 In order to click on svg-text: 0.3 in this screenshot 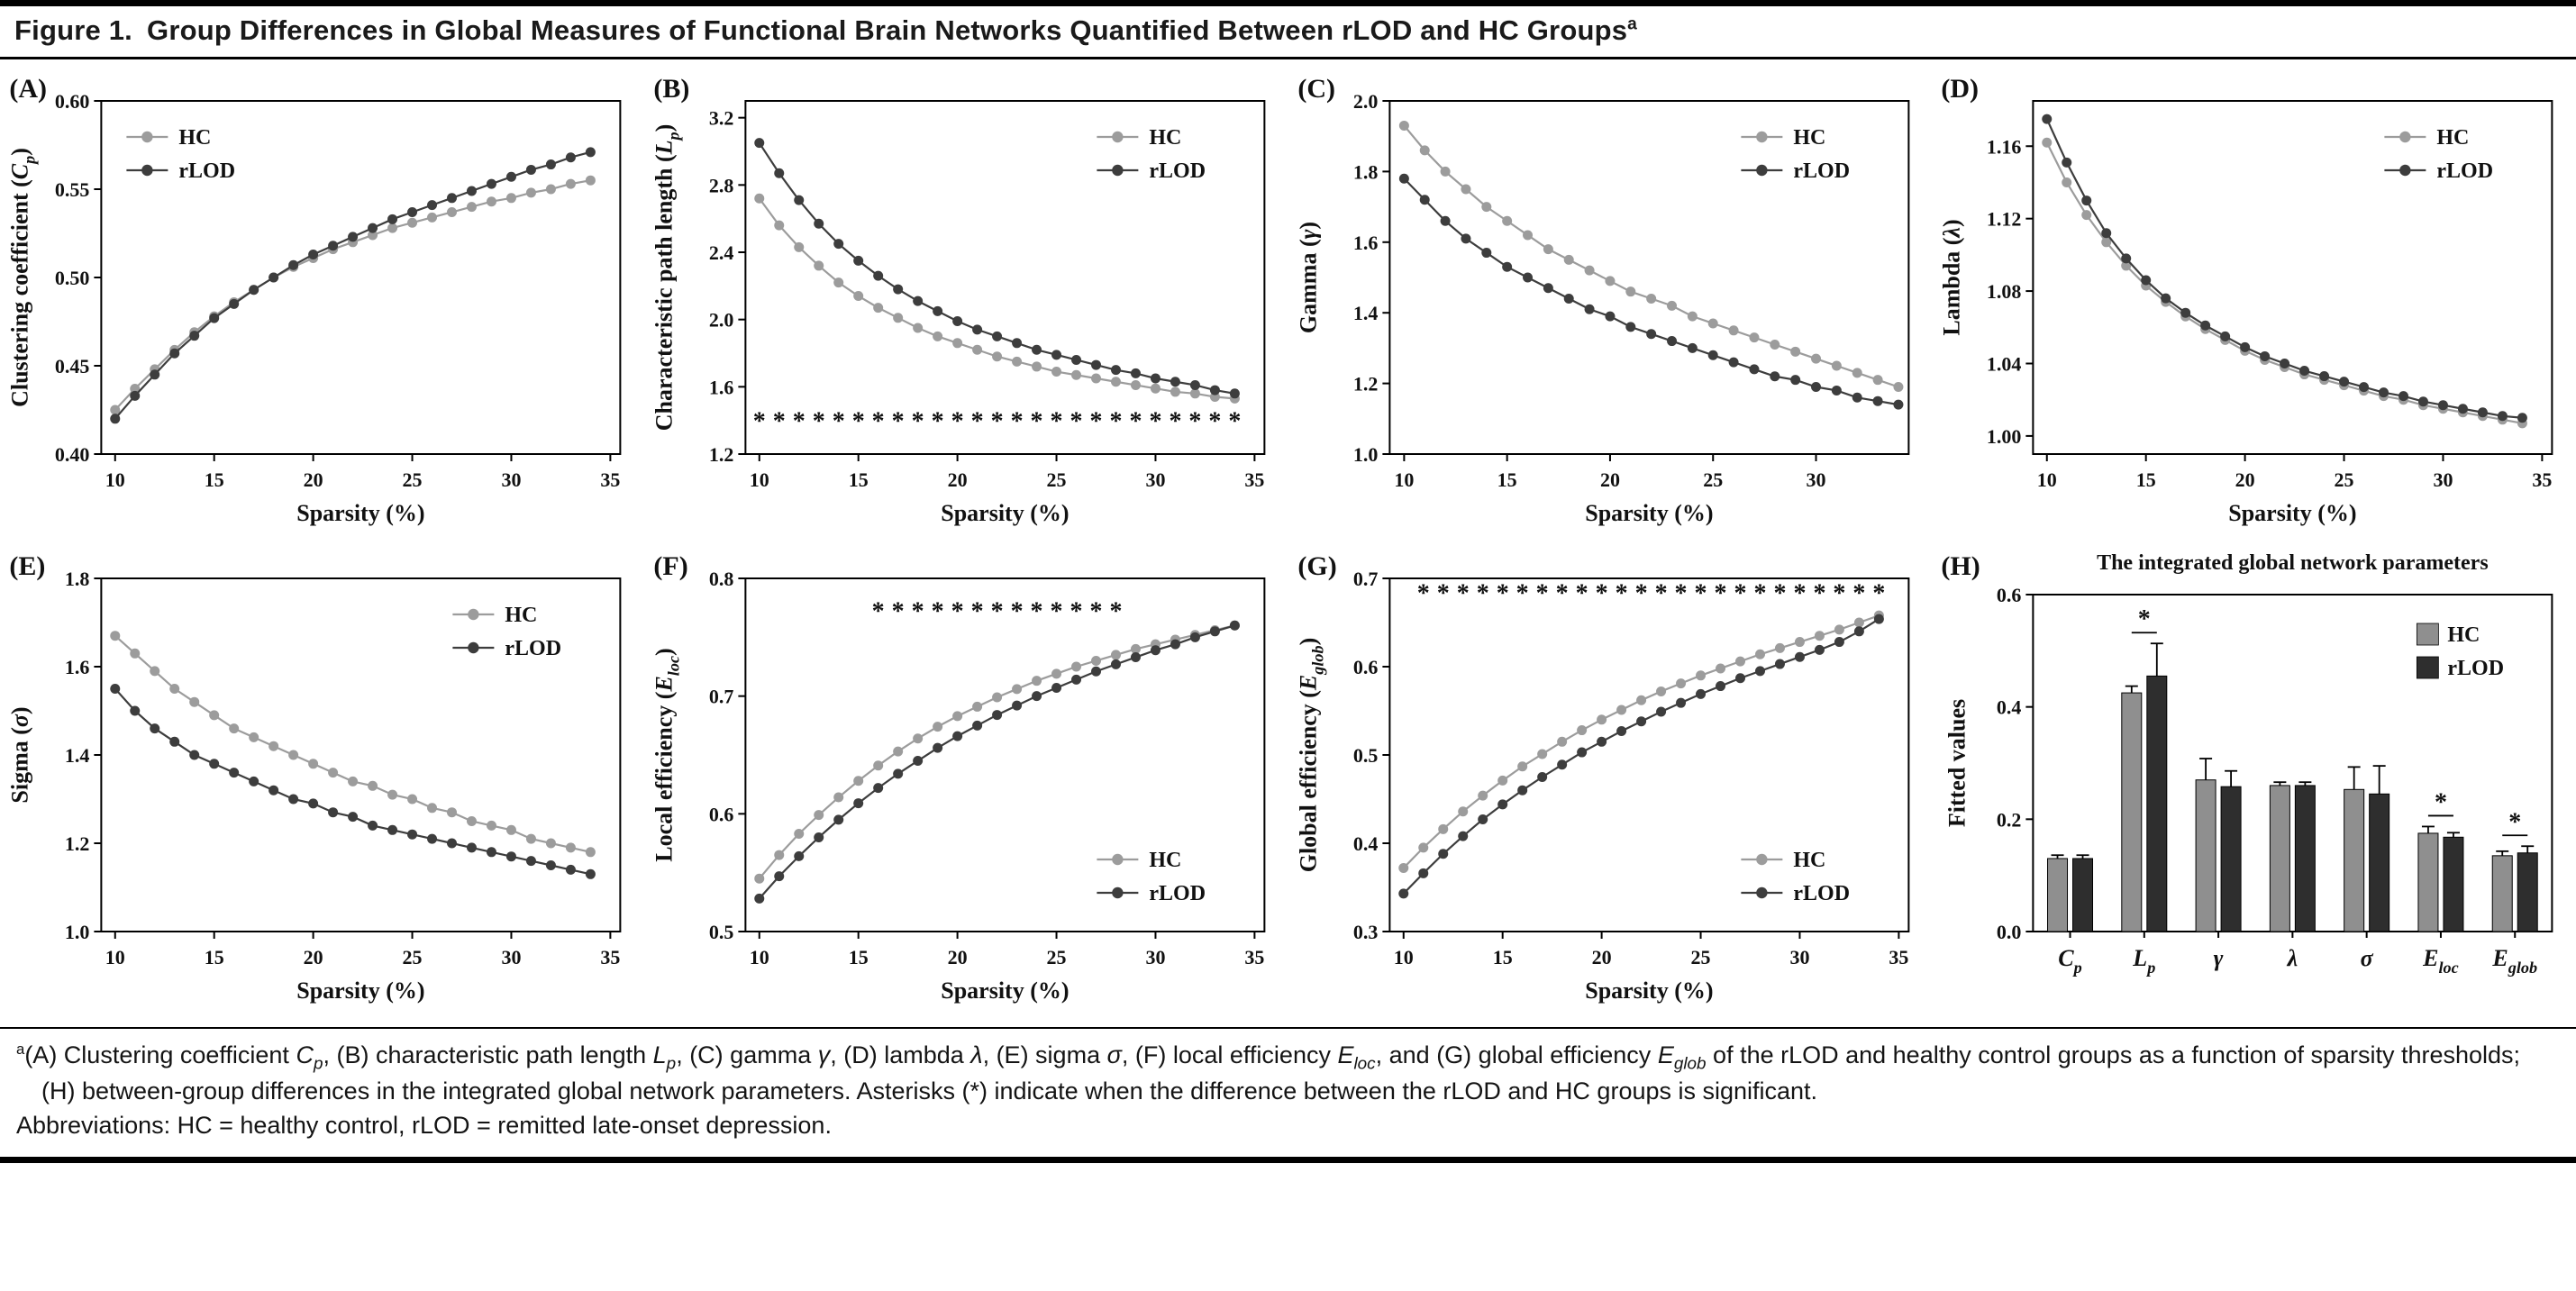, I will do `click(1365, 932)`.